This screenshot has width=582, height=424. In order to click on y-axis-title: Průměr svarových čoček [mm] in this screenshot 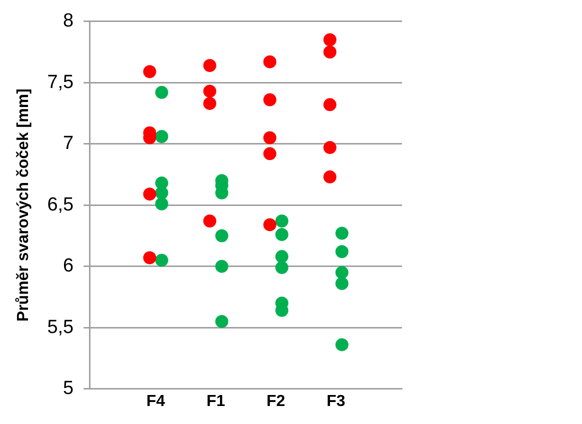, I will do `click(23, 205)`.